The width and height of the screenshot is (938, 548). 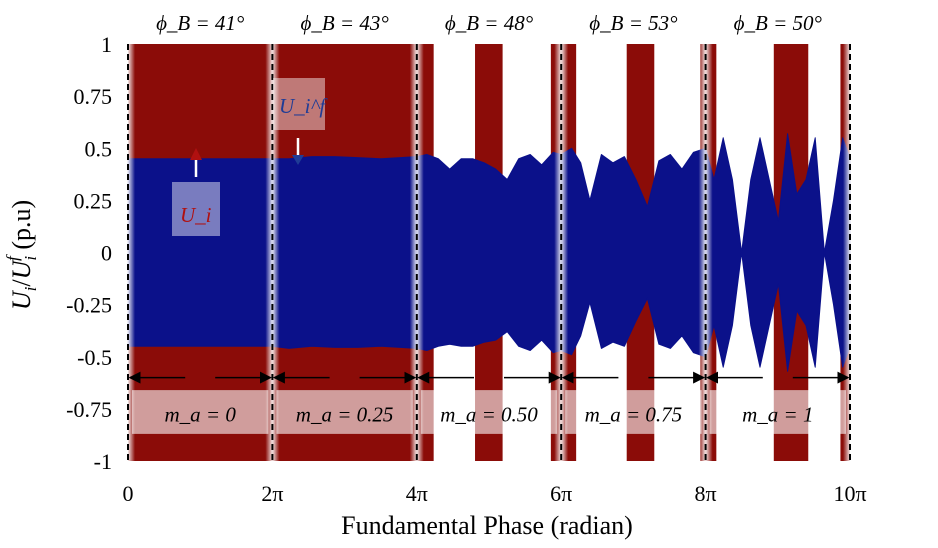 I want to click on phi-label-0: ϕ_B = 41°, so click(x=200, y=23).